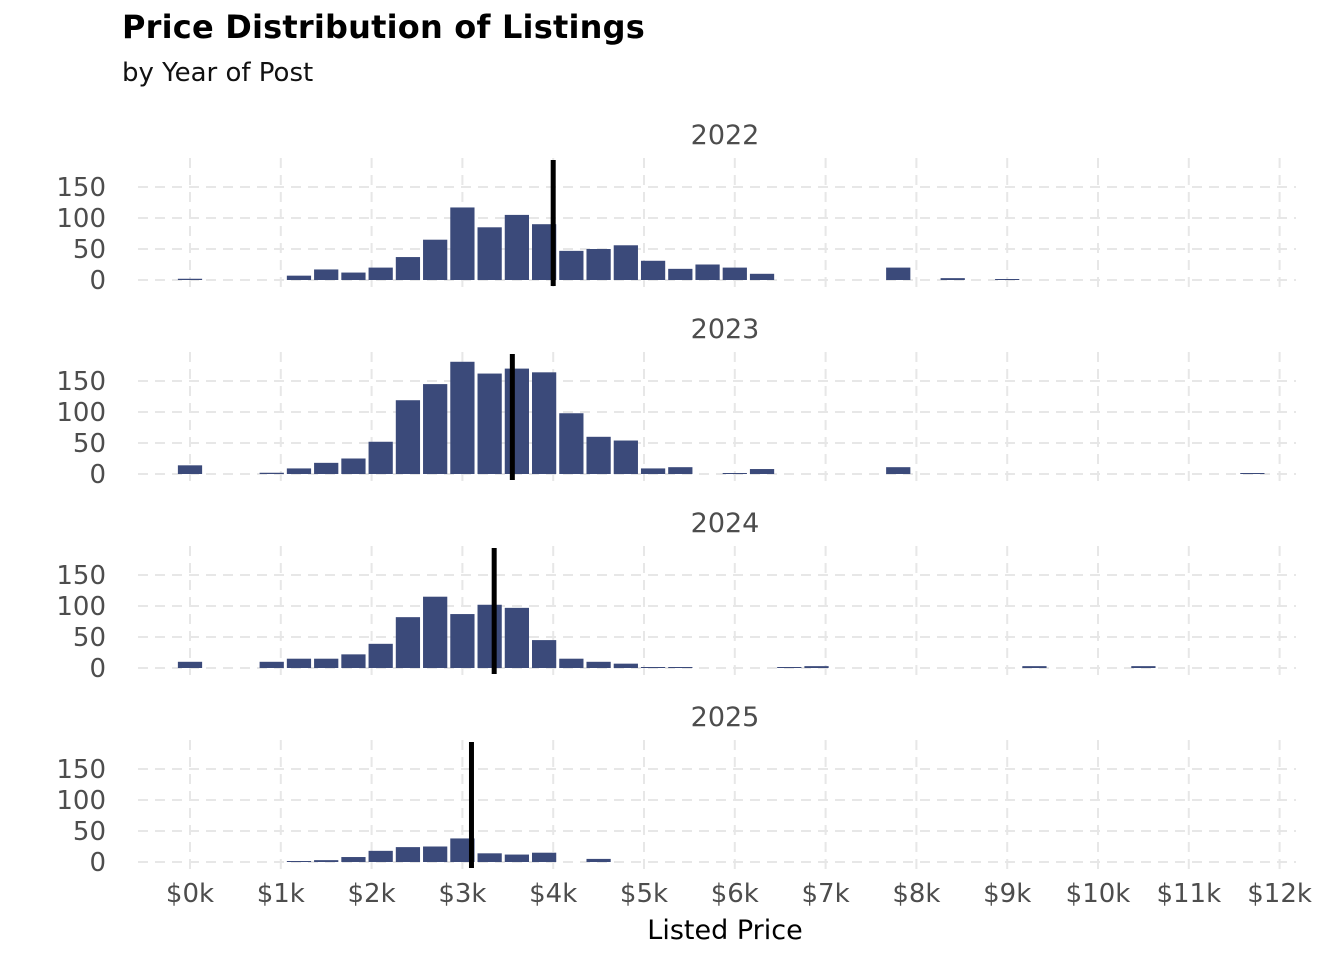 This screenshot has height=960, width=1344. What do you see at coordinates (383, 27) in the screenshot?
I see `chart-title: Price Distribution of Listings` at bounding box center [383, 27].